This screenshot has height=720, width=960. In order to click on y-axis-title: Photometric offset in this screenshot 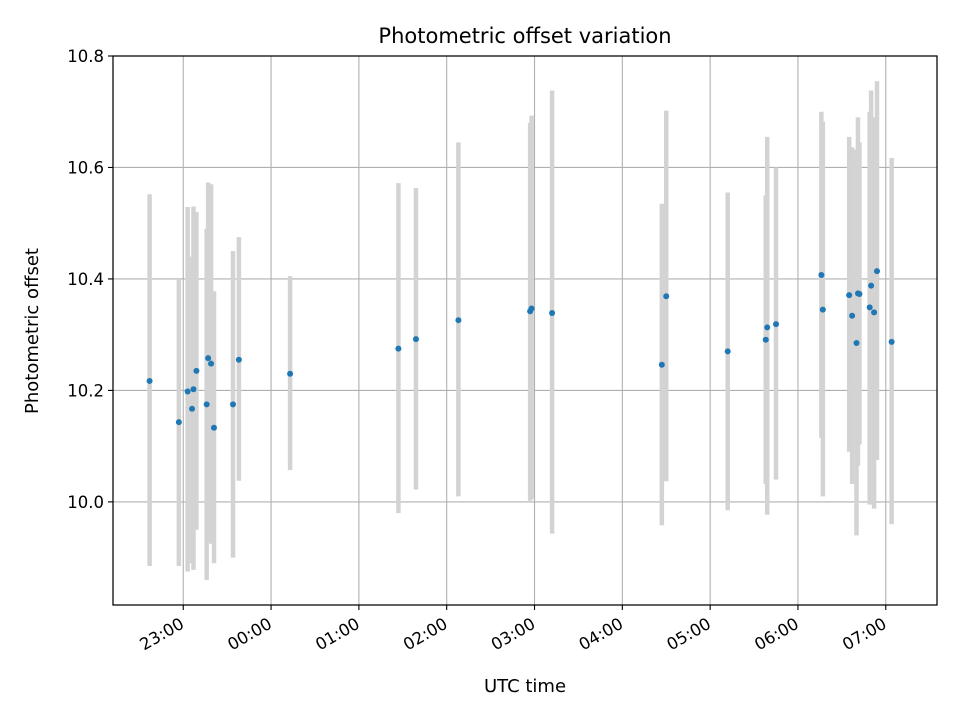, I will do `click(32, 331)`.